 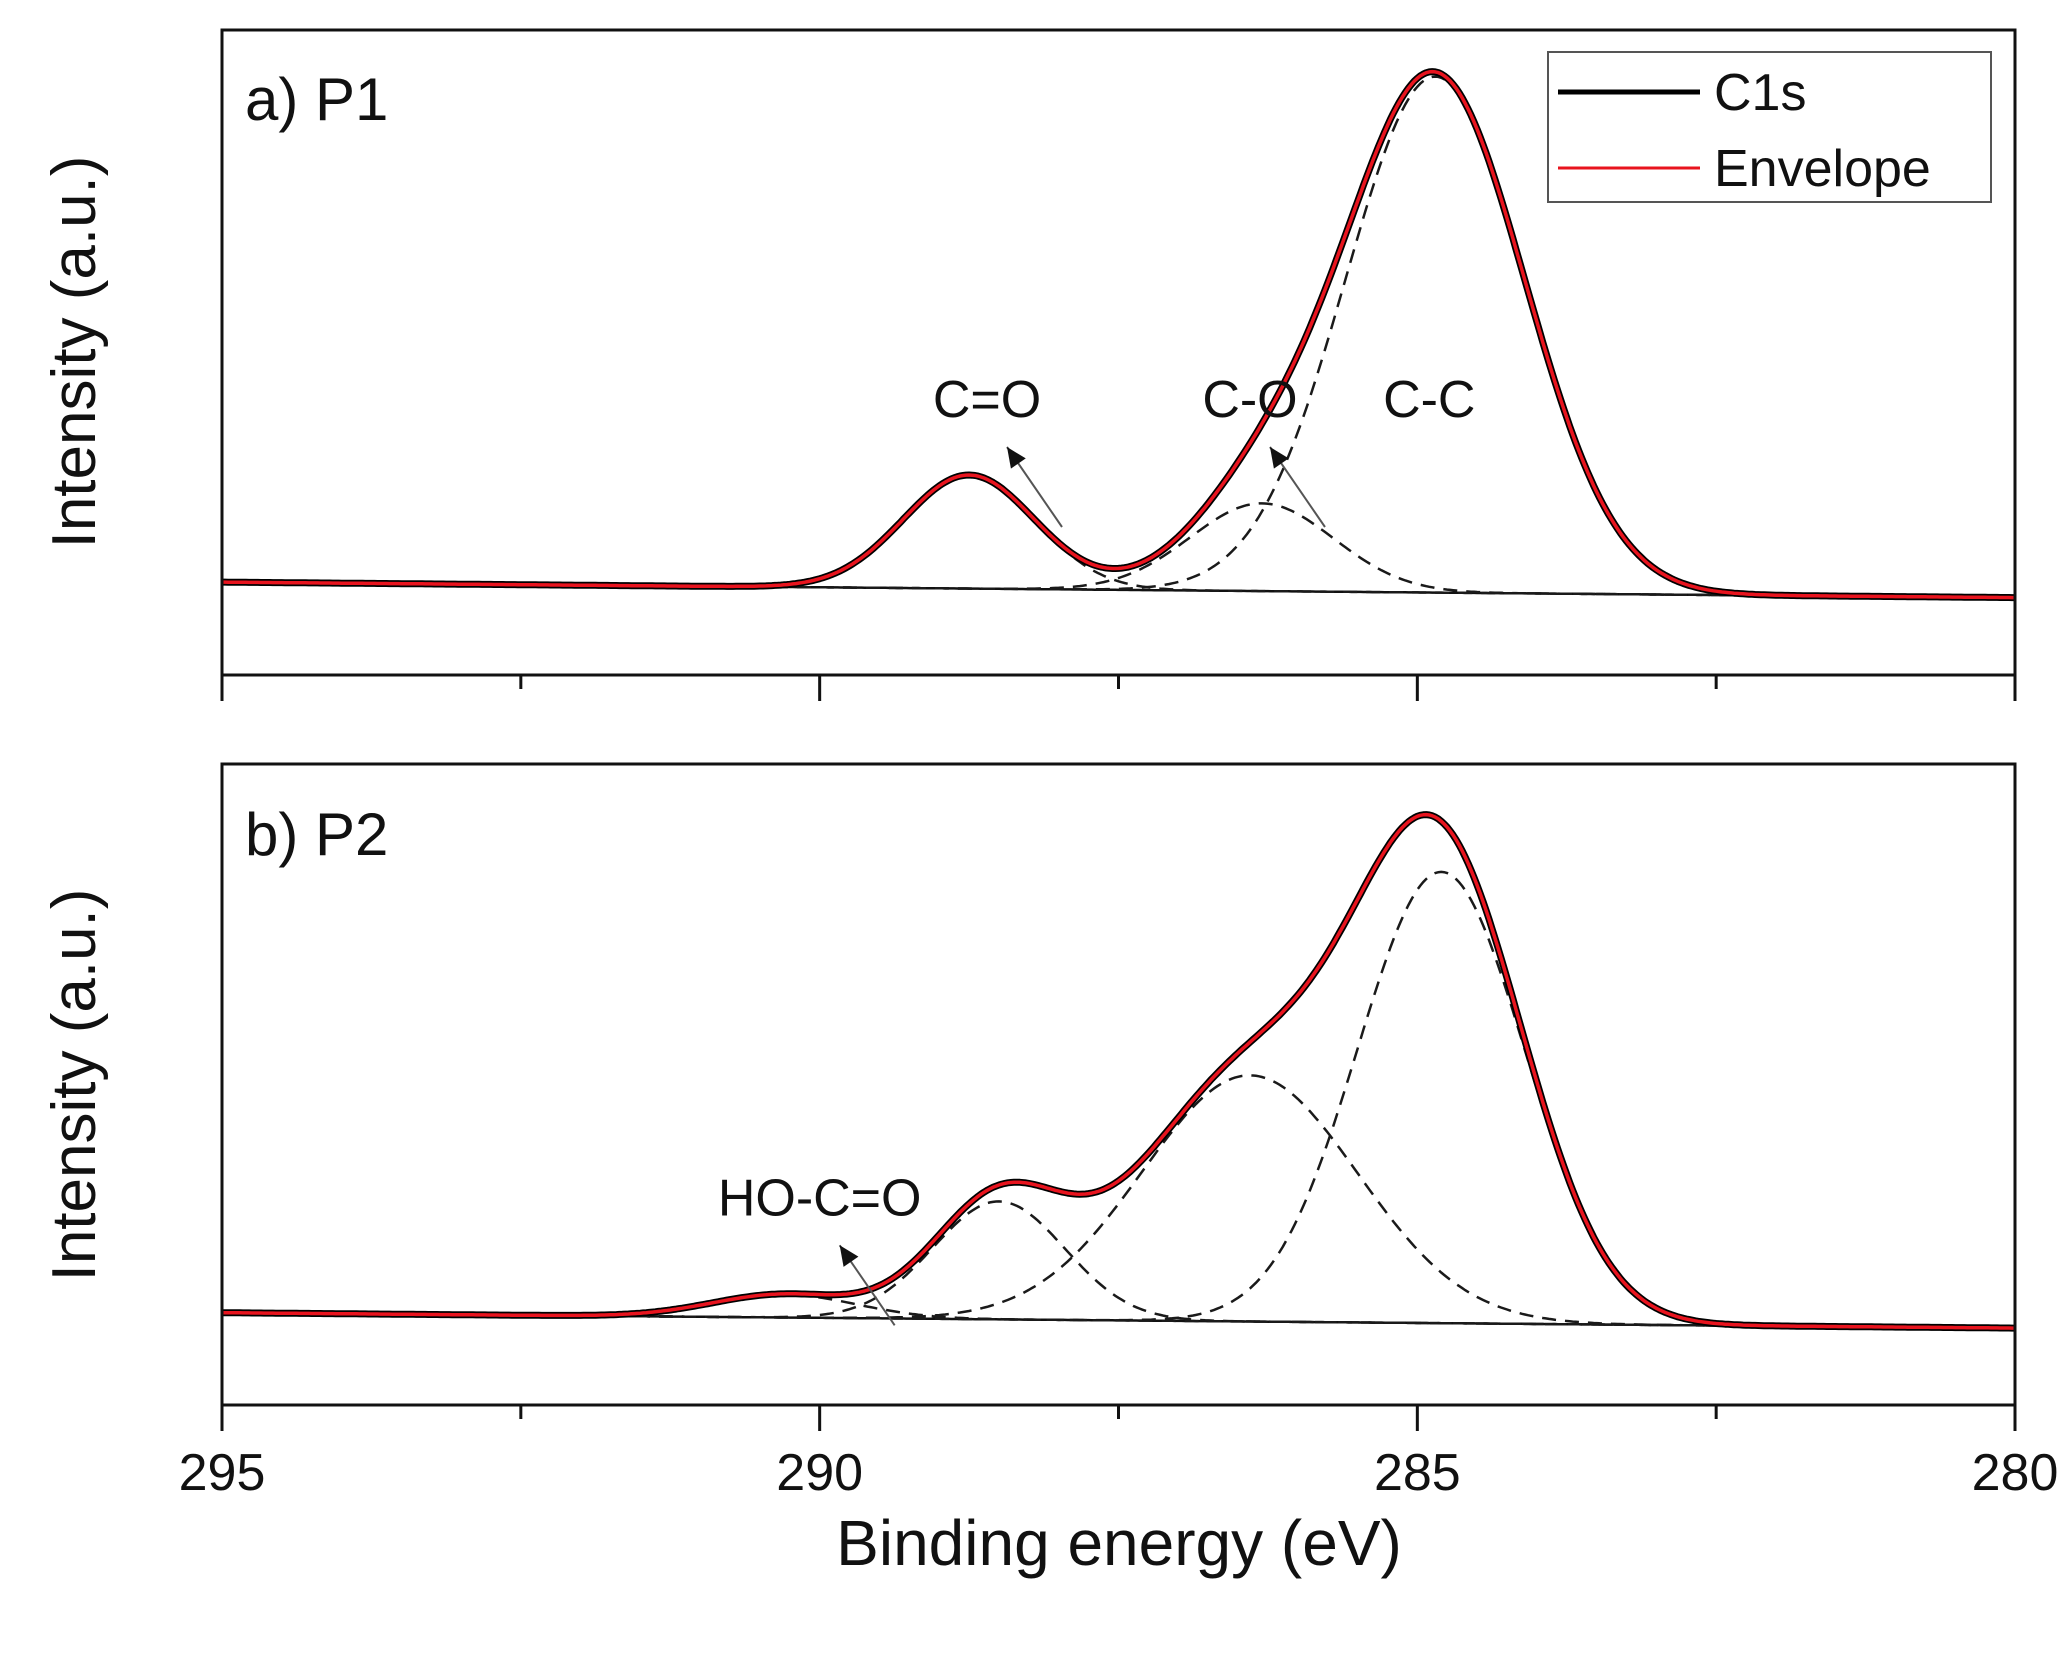 I want to click on legend-c1s-label: C1s, so click(x=1760, y=93).